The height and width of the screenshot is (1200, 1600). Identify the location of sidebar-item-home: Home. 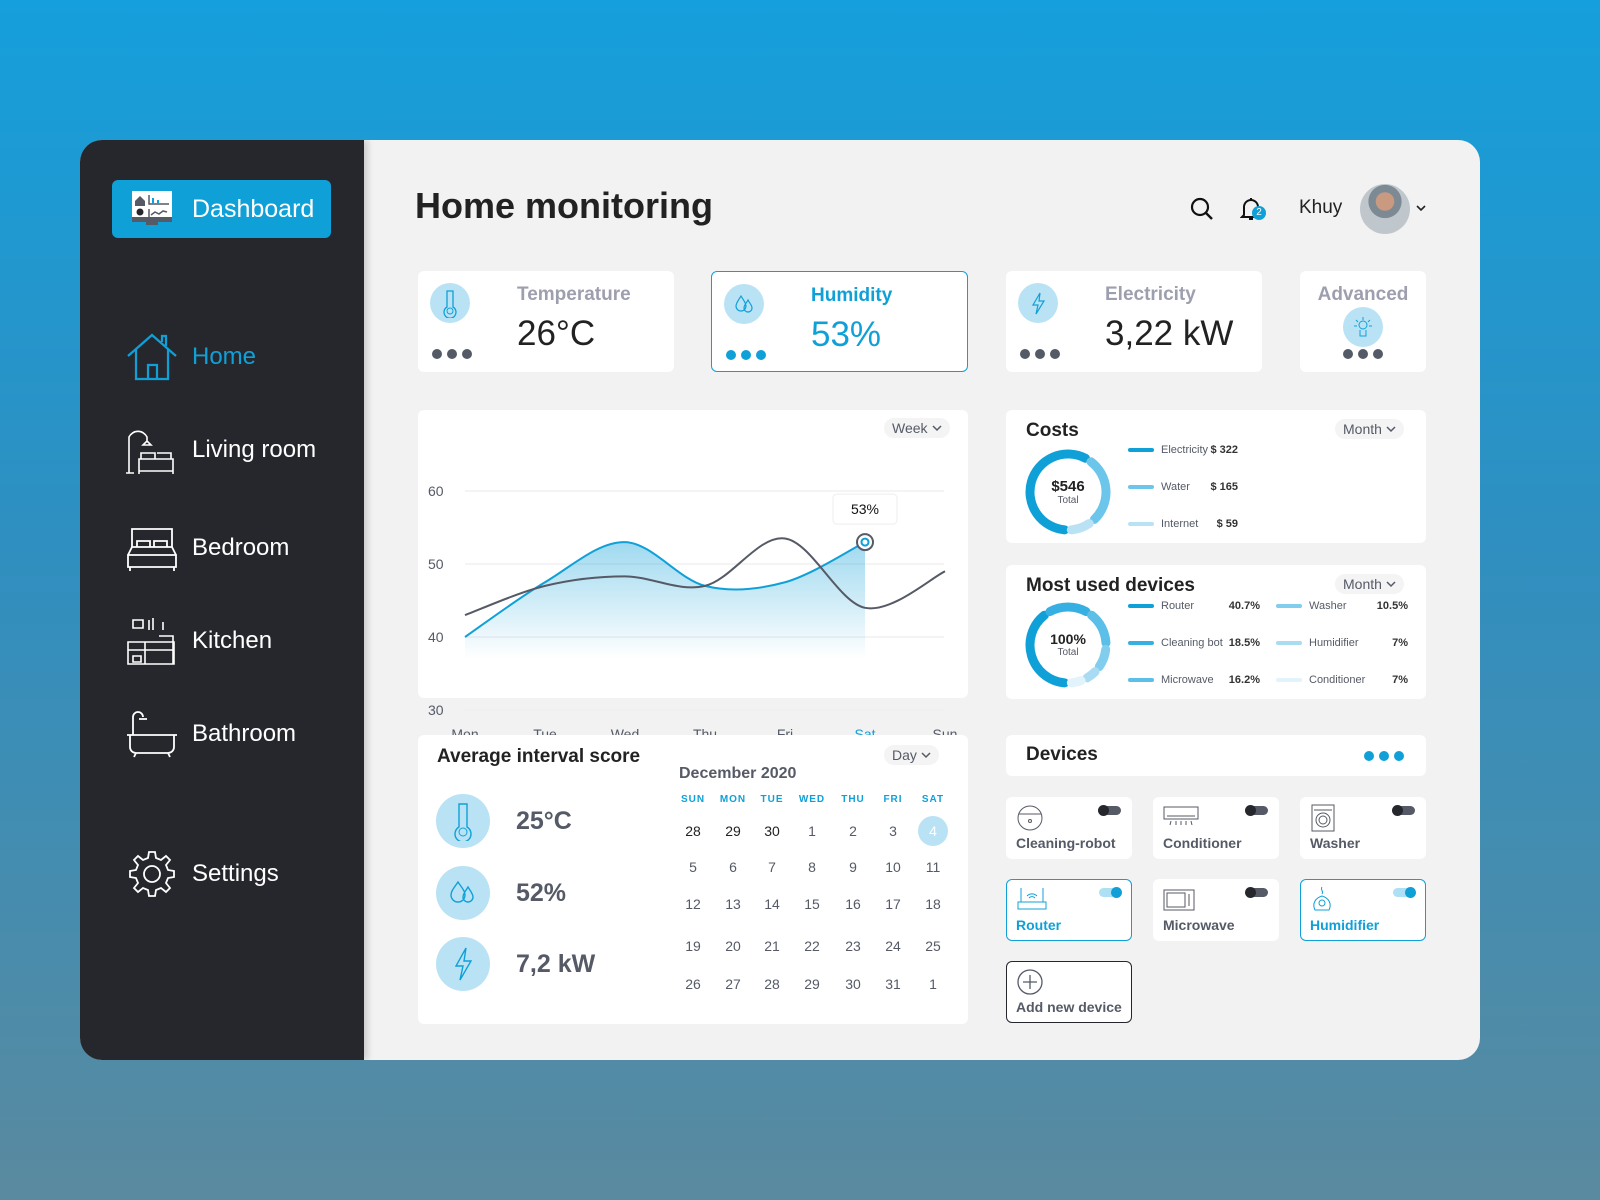
(190, 357).